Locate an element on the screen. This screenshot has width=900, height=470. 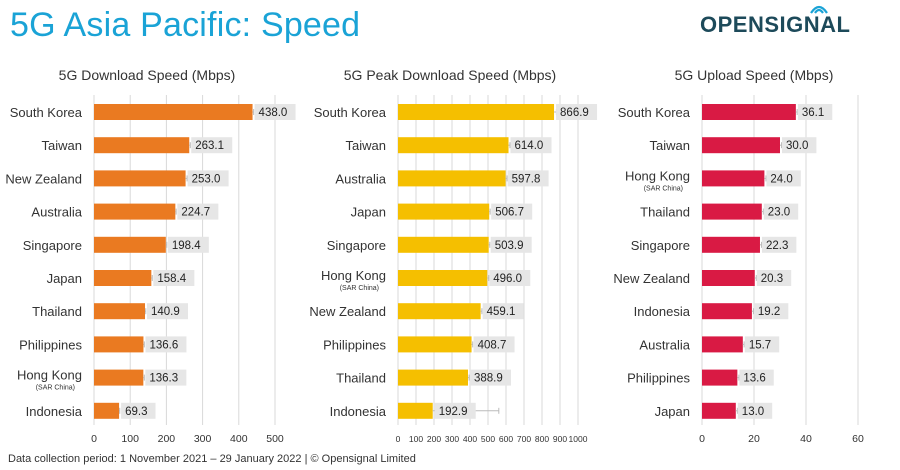
signal-wave-icon is located at coordinates (819, 9).